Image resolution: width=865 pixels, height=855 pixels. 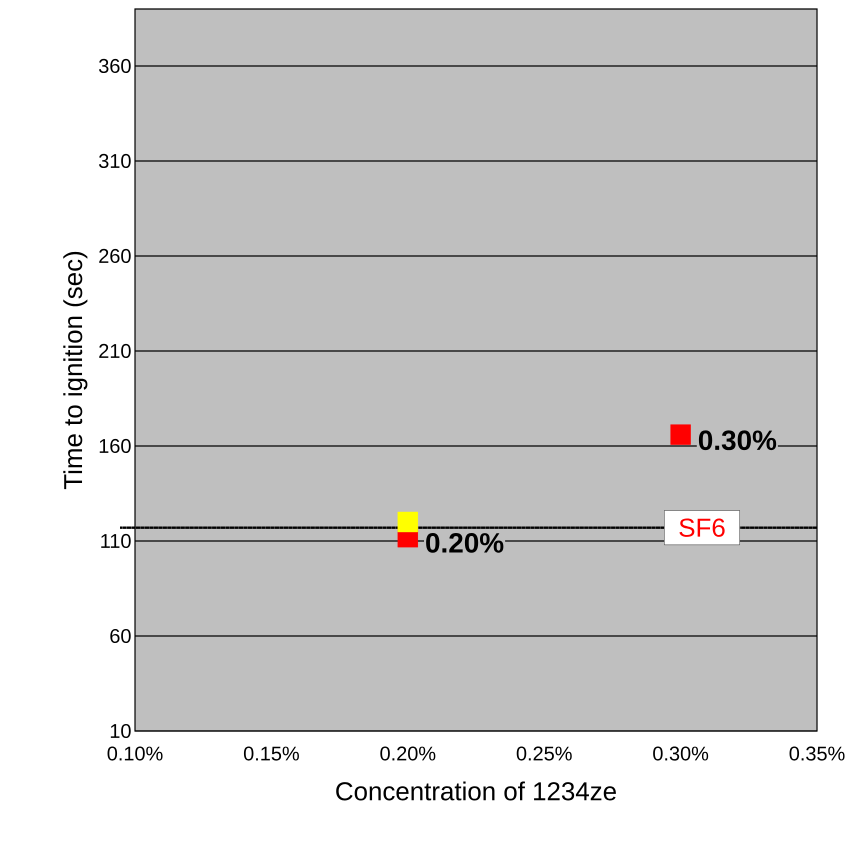 I want to click on y-tick-label: 160, so click(x=115, y=446).